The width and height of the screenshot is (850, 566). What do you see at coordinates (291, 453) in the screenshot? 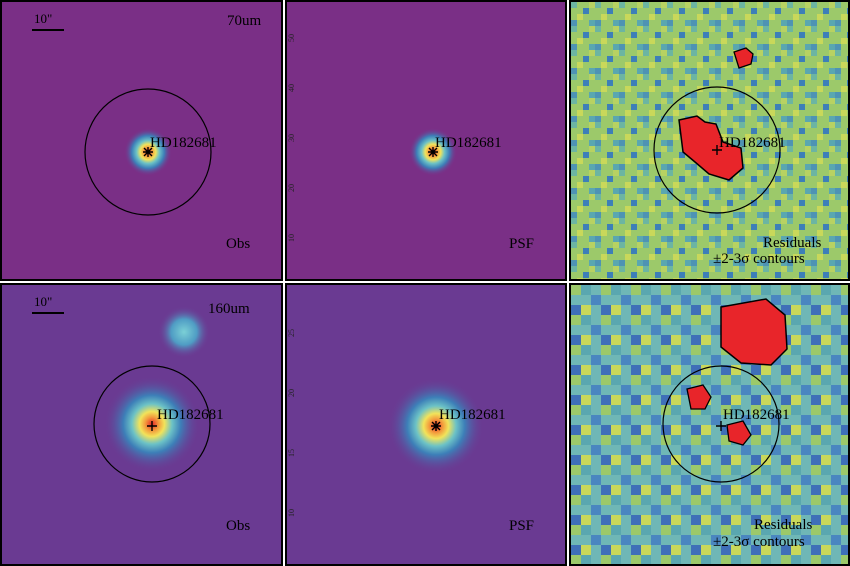
I see `y-tick: 15` at bounding box center [291, 453].